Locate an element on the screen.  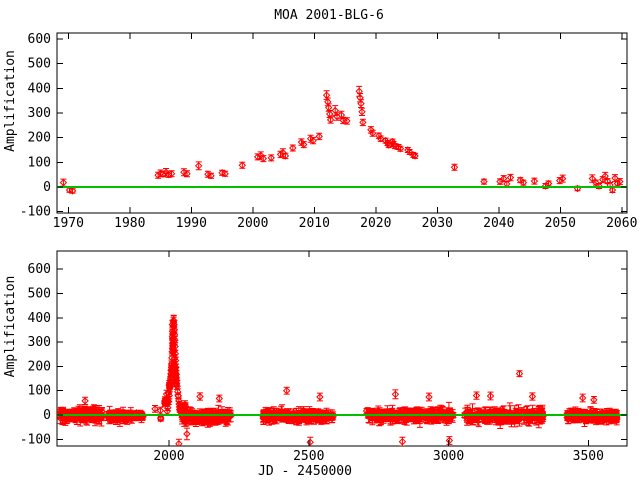
x-tick-label: 2010 is located at coordinates (314, 223).